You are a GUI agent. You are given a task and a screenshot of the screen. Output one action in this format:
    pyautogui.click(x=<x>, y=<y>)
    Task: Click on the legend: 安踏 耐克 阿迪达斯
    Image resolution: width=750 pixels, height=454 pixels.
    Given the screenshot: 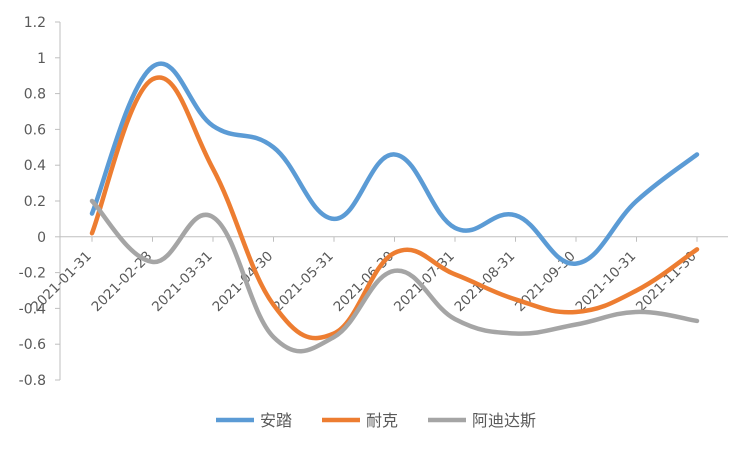 What is the action you would take?
    pyautogui.click(x=376, y=420)
    